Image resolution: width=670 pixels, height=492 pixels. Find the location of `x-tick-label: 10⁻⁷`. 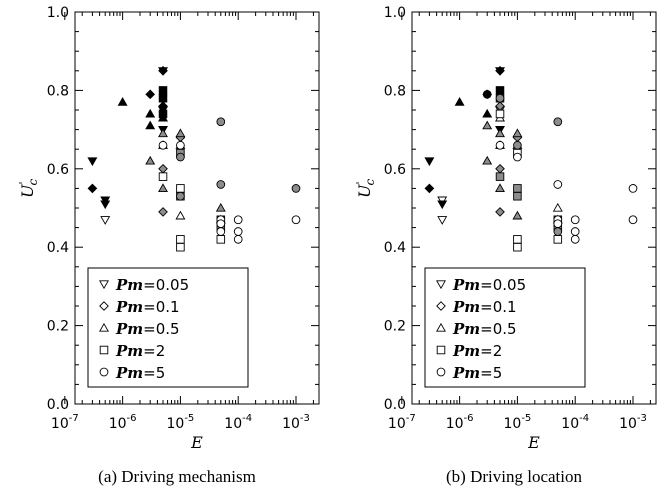

x-tick-label: 10⁻⁷ is located at coordinates (65, 422).